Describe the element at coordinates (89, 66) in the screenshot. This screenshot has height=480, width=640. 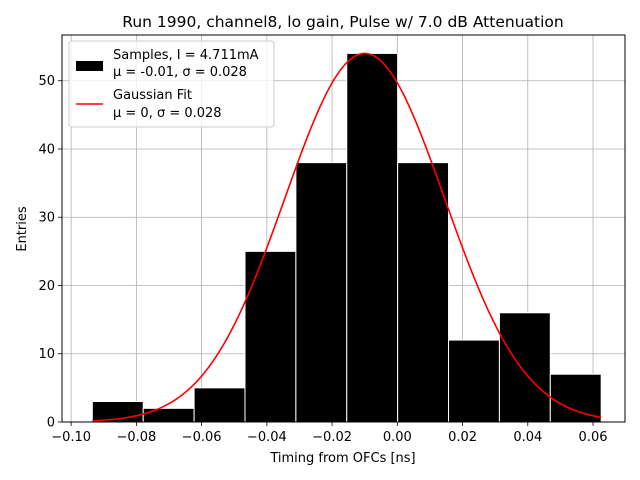
I see `legend-histogram-swatch` at that location.